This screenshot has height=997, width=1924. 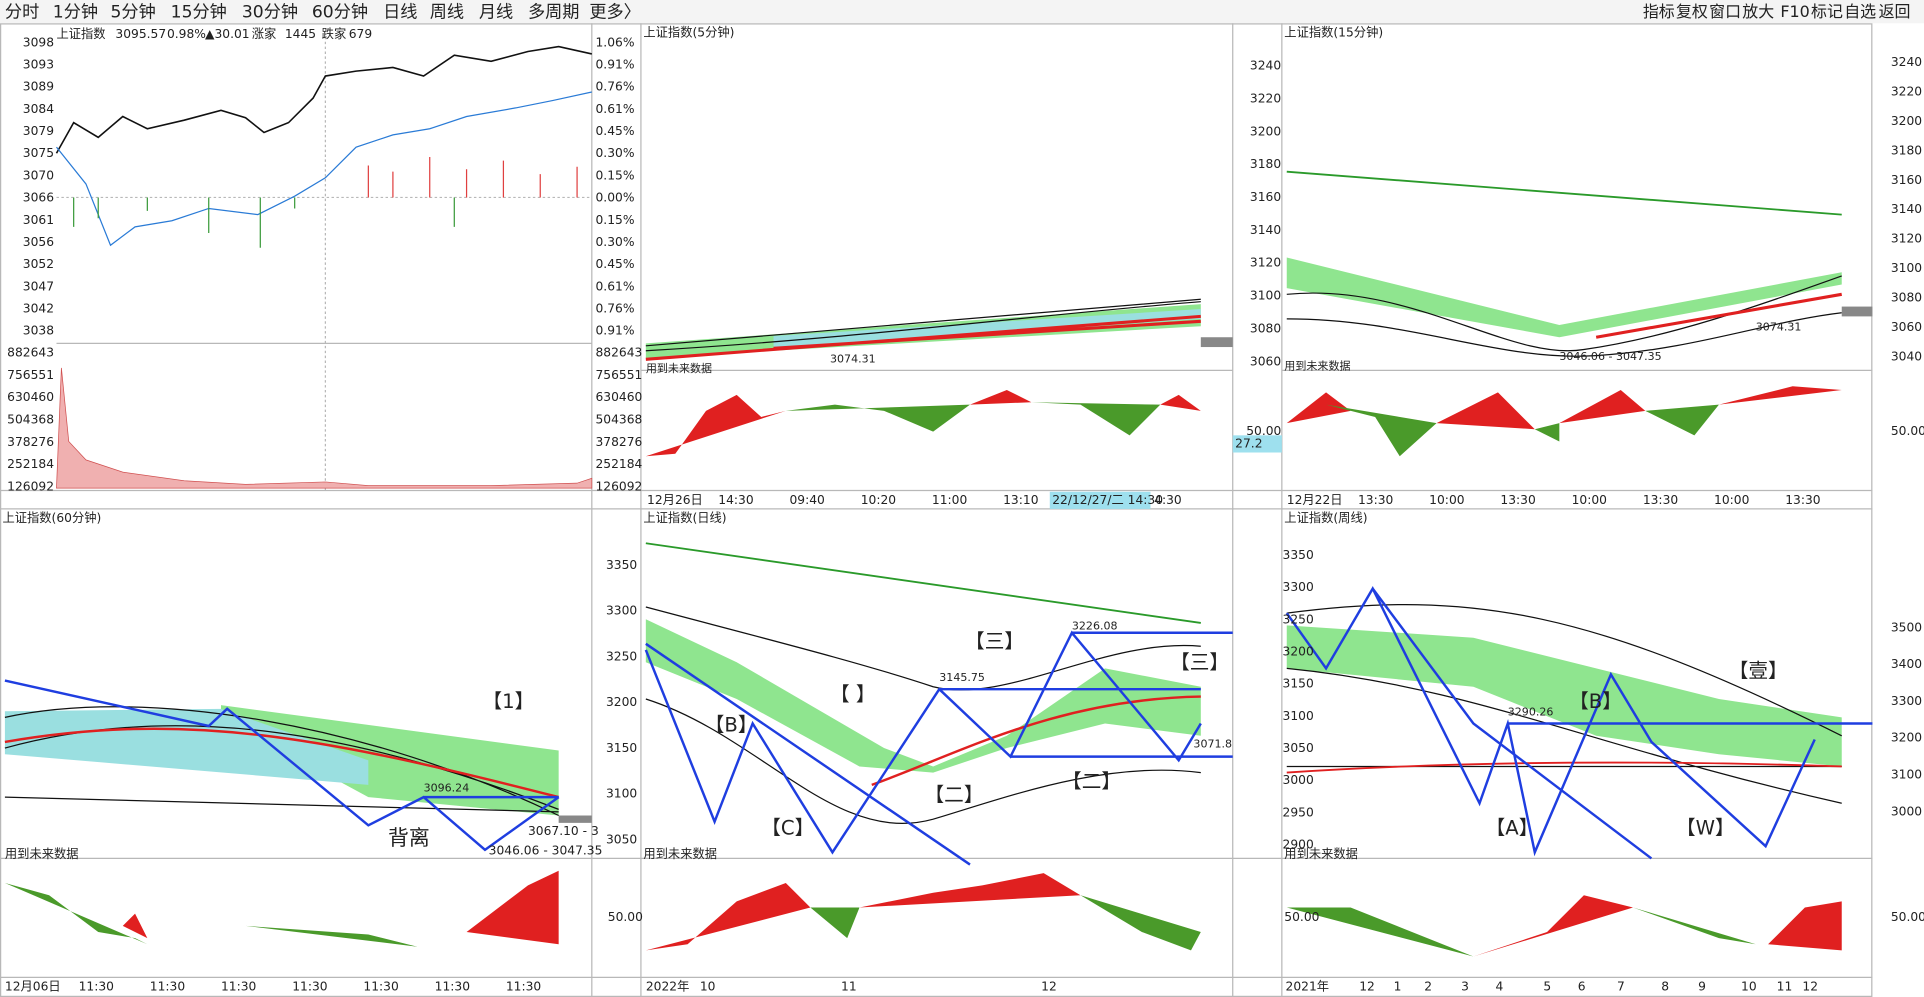 I want to click on annotation: 用到未来数据, so click(x=1321, y=853).